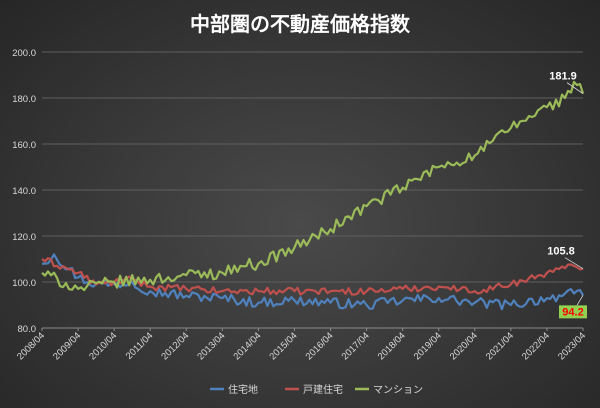  Describe the element at coordinates (572, 346) in the screenshot. I see `x-tick-label: 2023/04` at that location.